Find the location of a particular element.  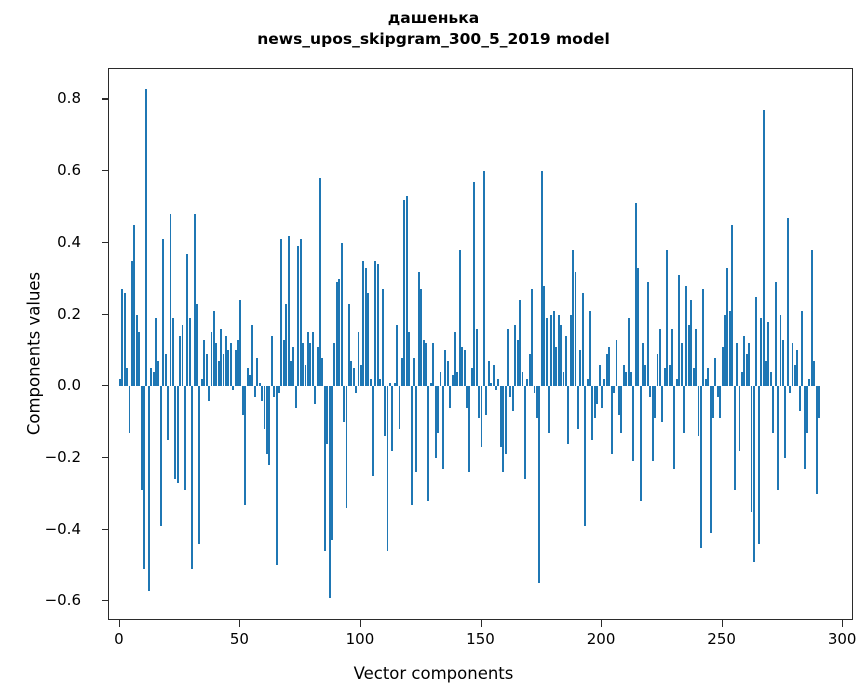

x-tick-label: 100 is located at coordinates (360, 639).